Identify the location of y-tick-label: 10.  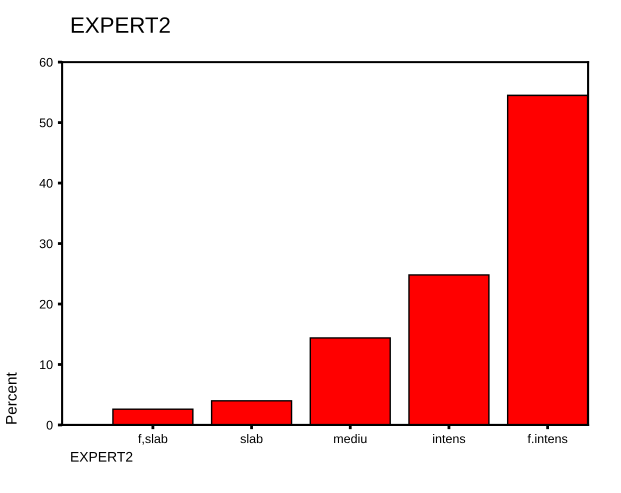
(46, 365).